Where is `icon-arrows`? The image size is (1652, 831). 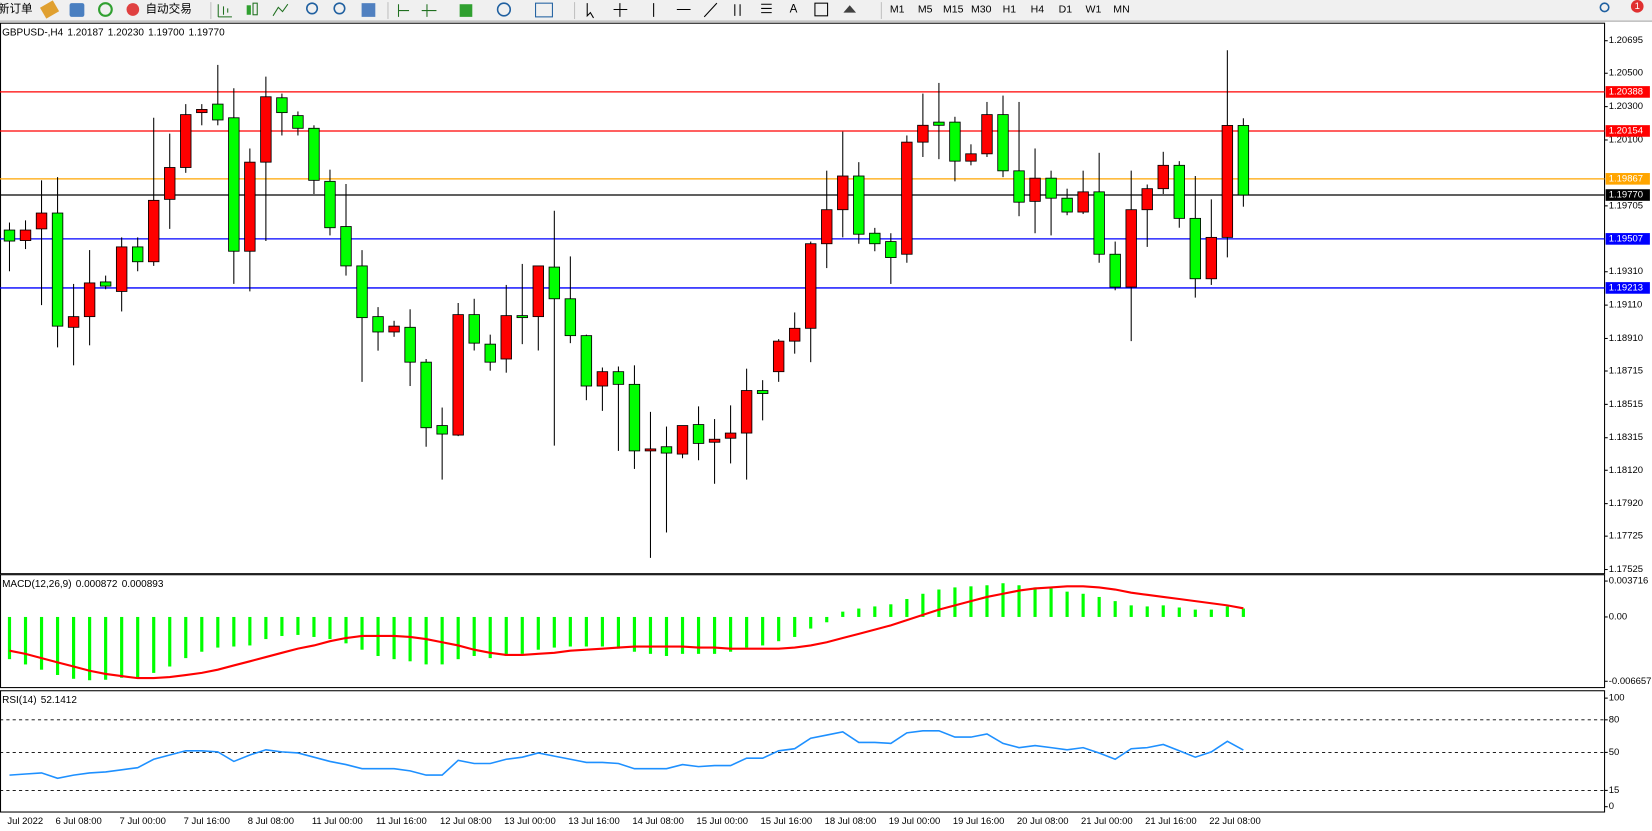
icon-arrows is located at coordinates (850, 9).